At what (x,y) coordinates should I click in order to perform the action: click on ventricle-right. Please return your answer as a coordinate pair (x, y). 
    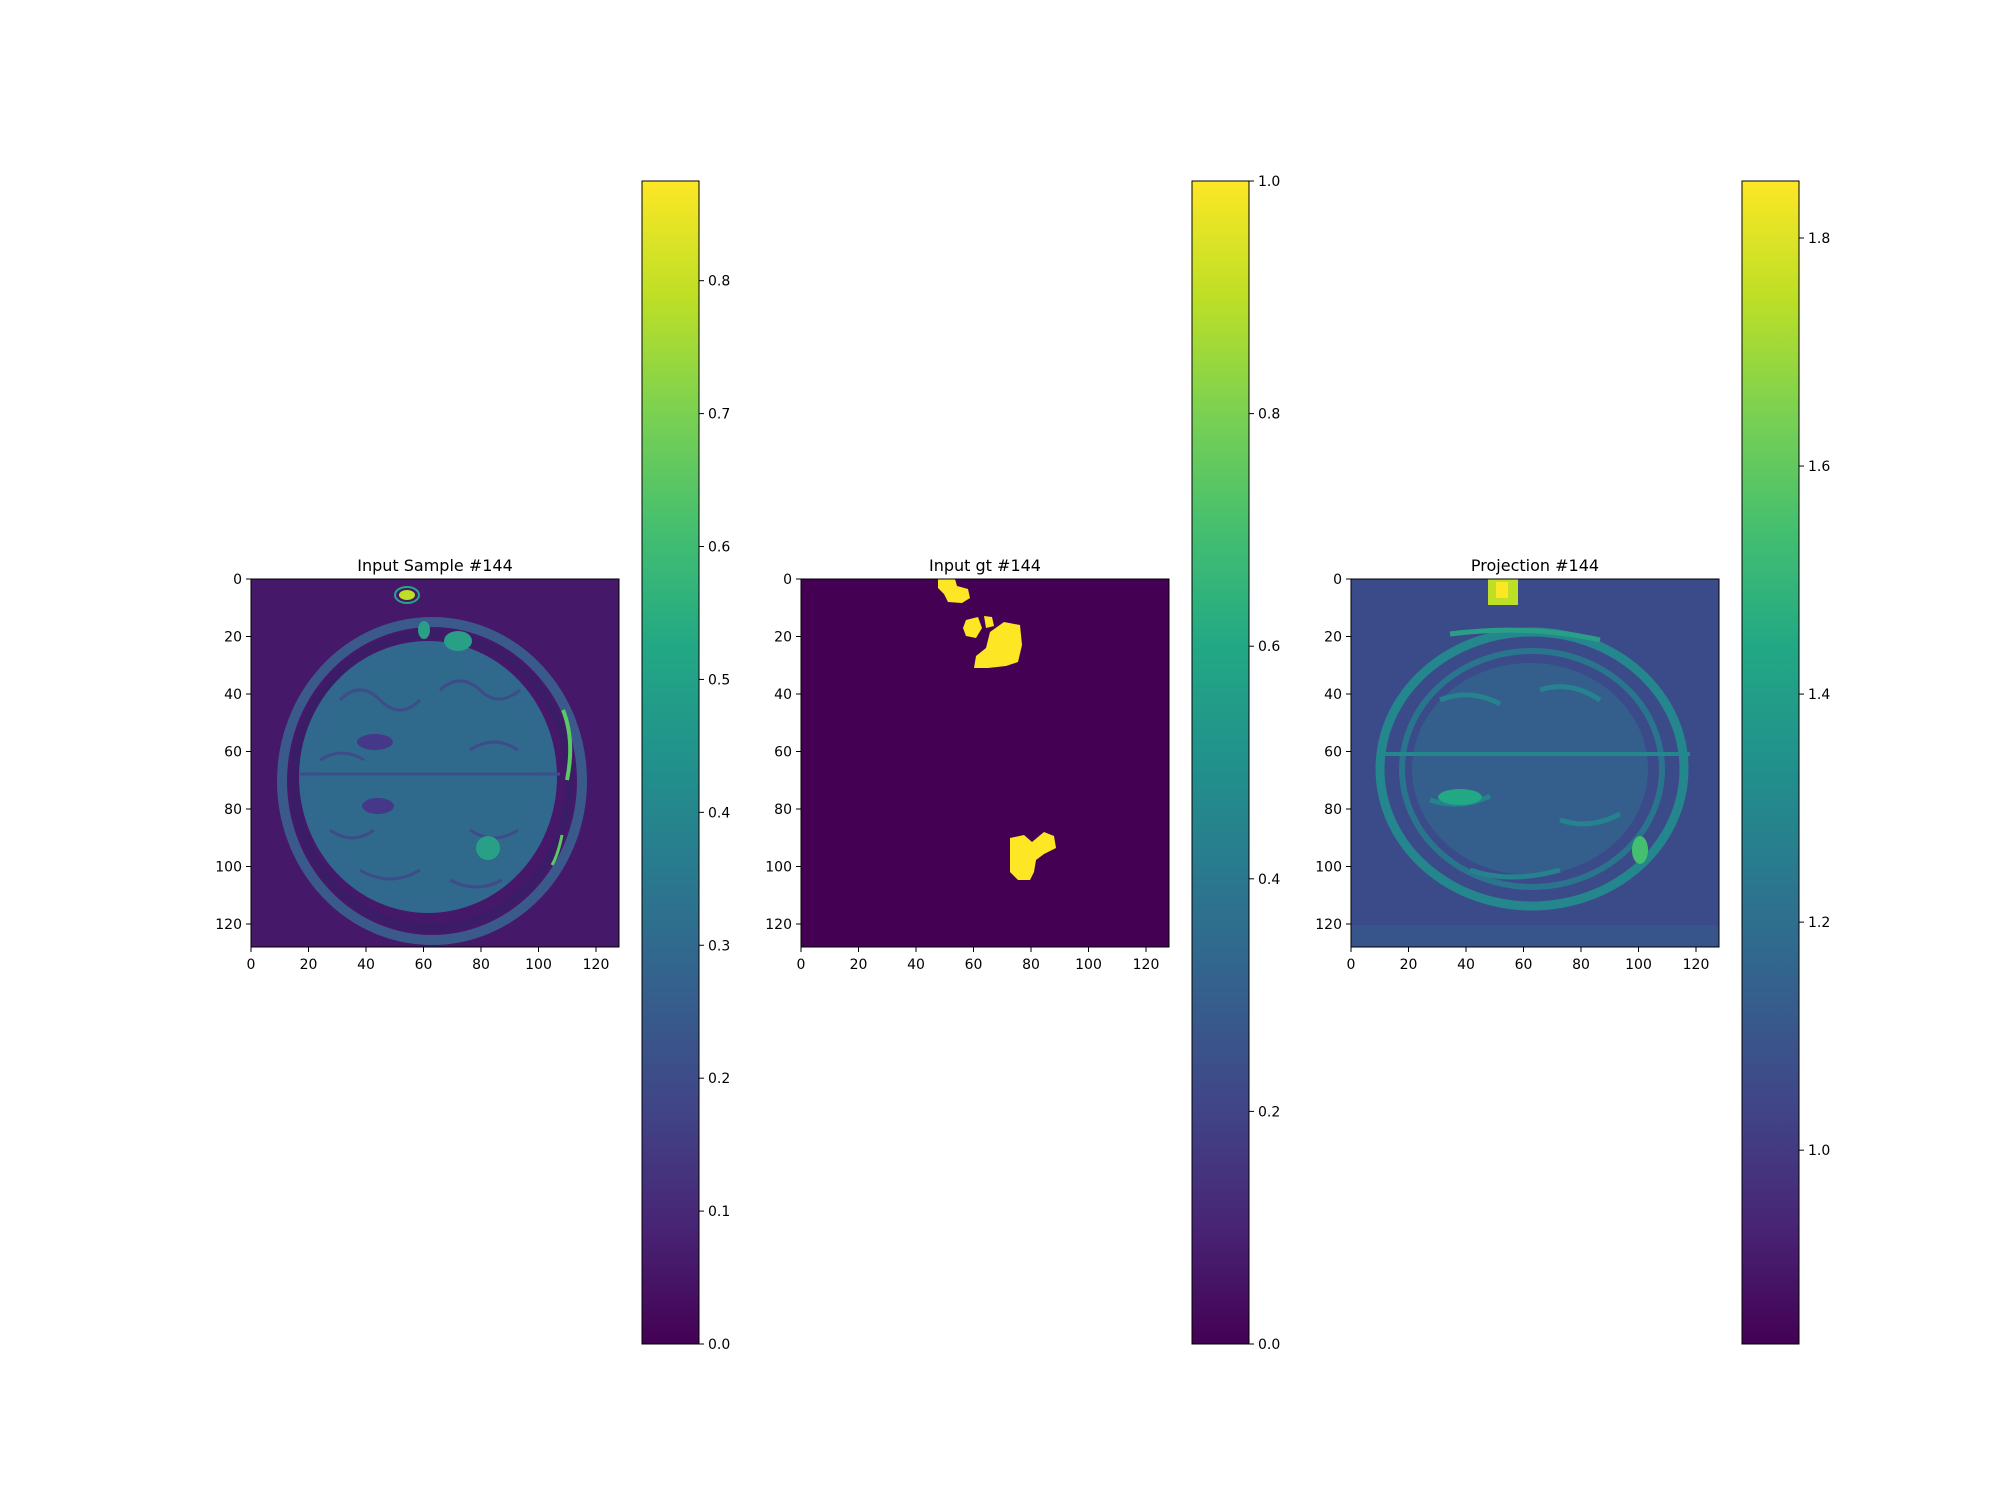
    Looking at the image, I should click on (378, 806).